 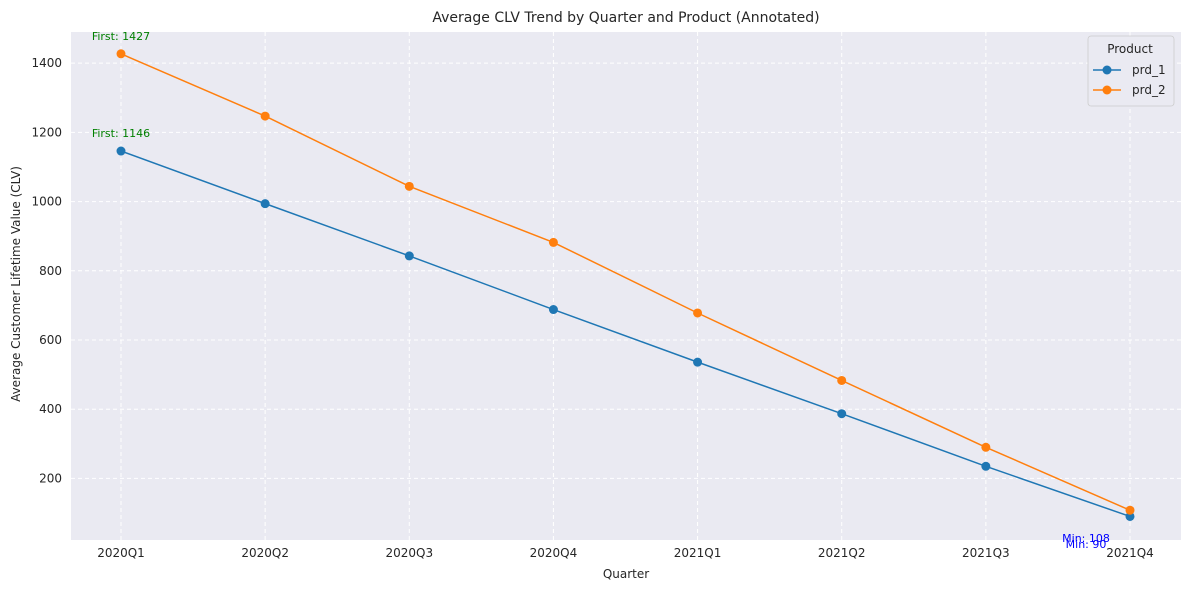 What do you see at coordinates (50, 340) in the screenshot?
I see `y-tick-label: 600` at bounding box center [50, 340].